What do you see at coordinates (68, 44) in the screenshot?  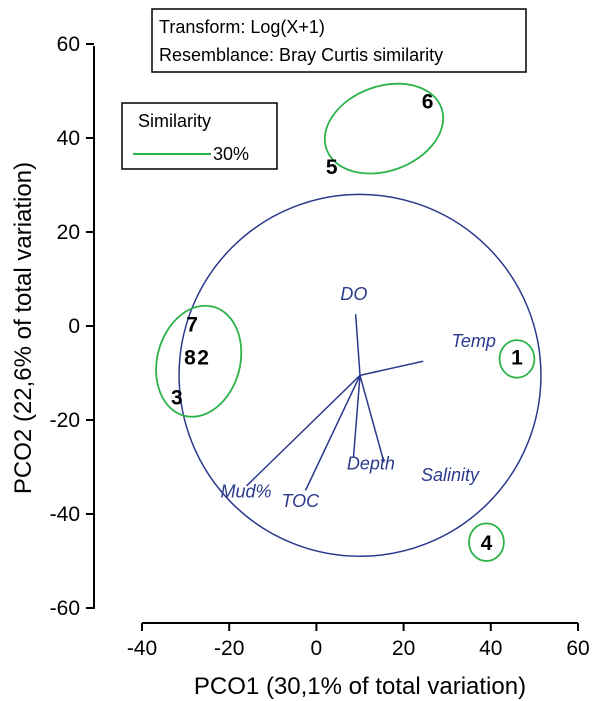 I see `y-tick-label-60: 60` at bounding box center [68, 44].